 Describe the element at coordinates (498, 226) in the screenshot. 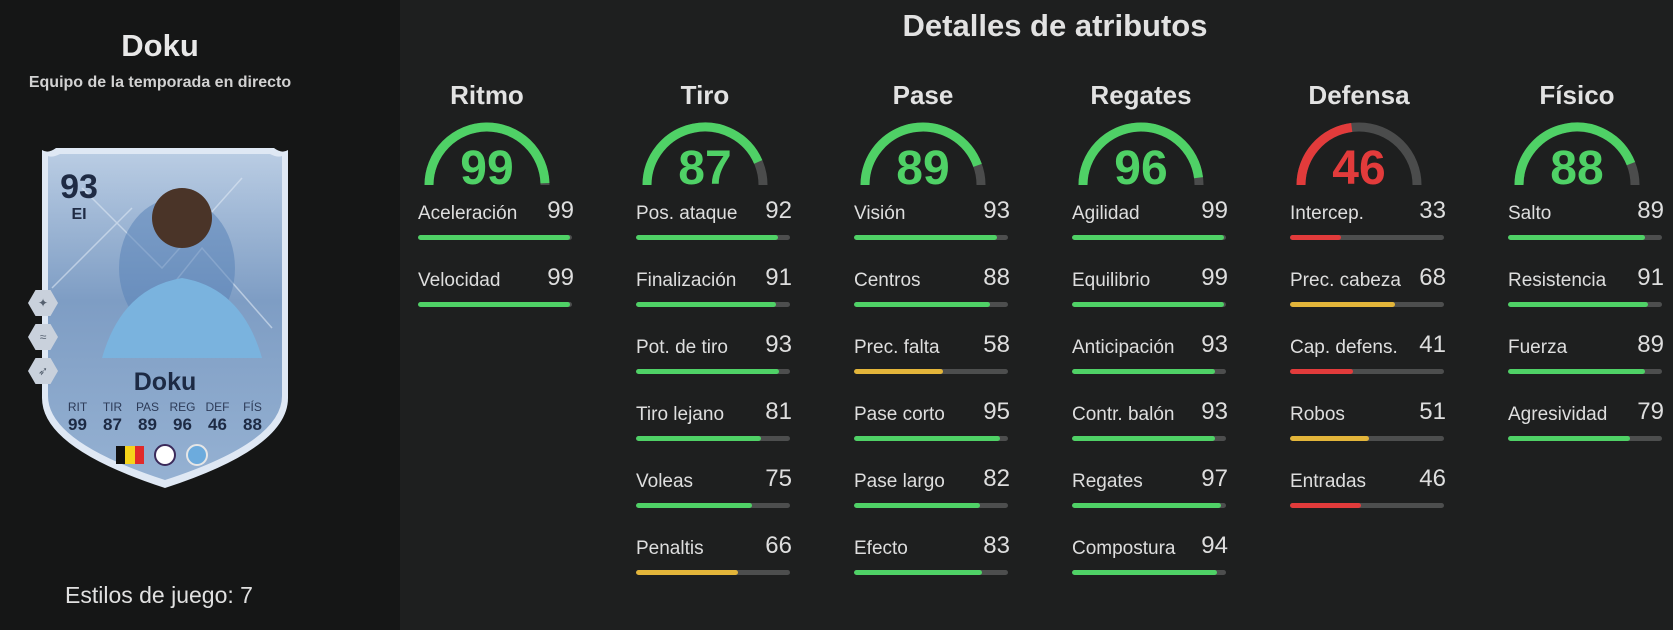

I see `stat-row-aceleracion: Aceleración 99` at that location.